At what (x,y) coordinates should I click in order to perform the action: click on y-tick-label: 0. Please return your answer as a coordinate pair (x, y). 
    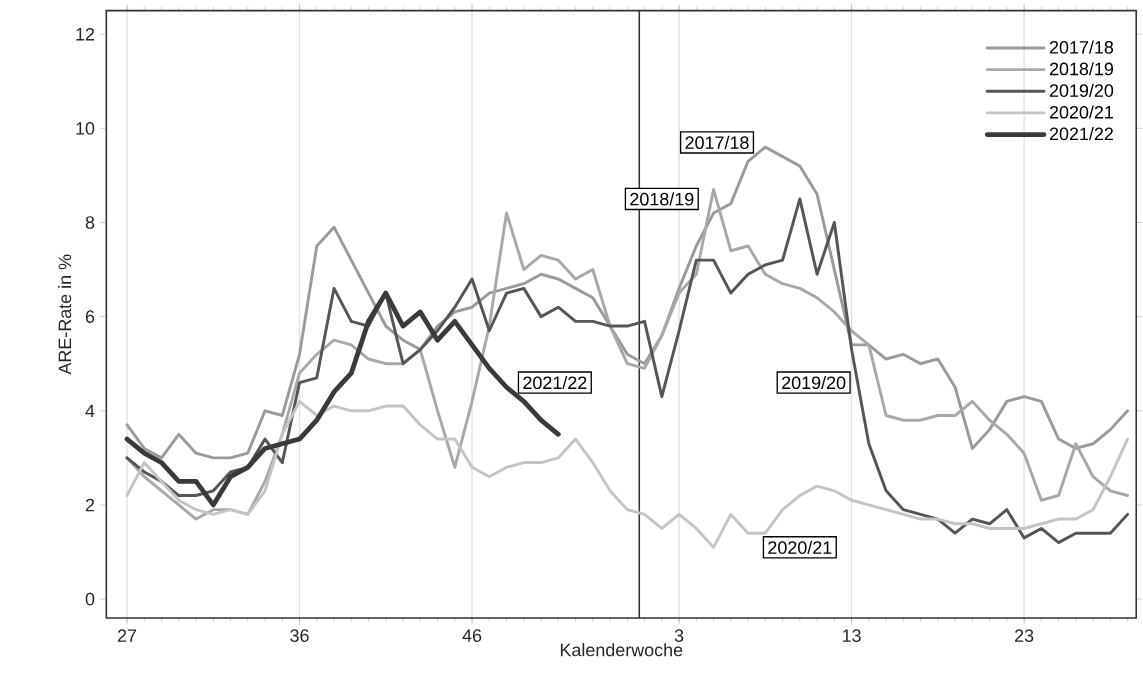
    Looking at the image, I should click on (90, 599).